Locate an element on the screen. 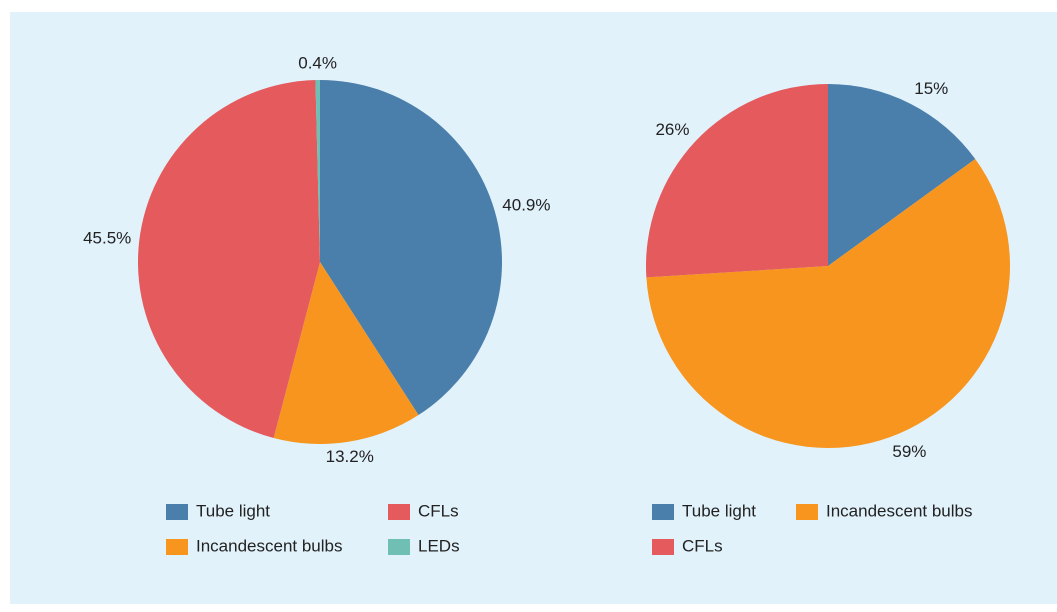 The width and height of the screenshot is (1057, 612). data-label: 40.9% is located at coordinates (526, 205).